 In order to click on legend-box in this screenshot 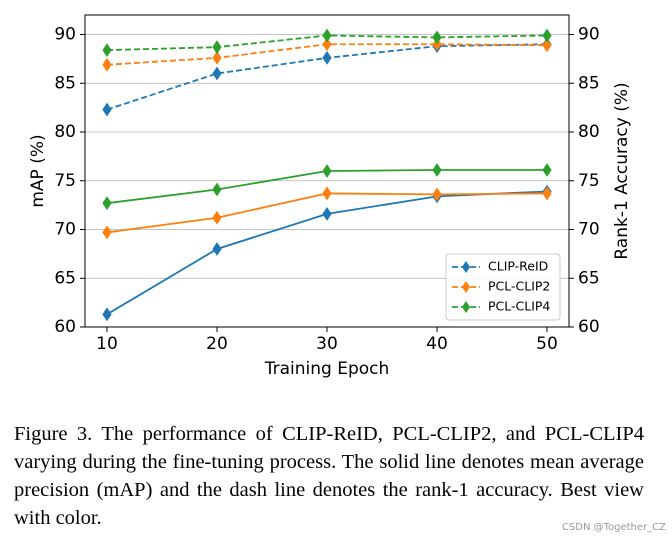, I will do `click(503, 287)`.